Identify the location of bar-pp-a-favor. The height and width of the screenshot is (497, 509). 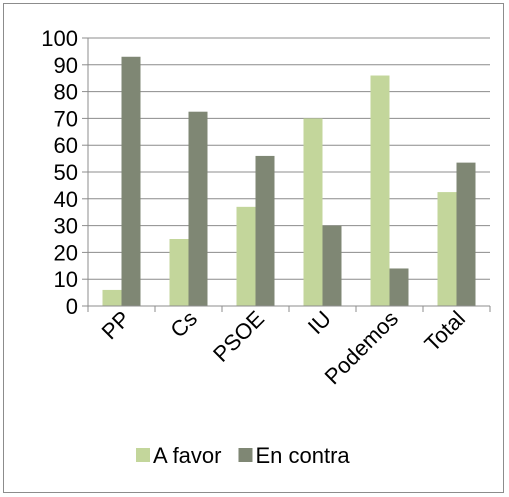
(112, 297).